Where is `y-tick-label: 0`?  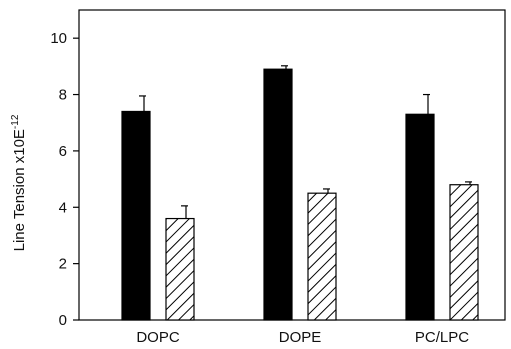
y-tick-label: 0 is located at coordinates (63, 320).